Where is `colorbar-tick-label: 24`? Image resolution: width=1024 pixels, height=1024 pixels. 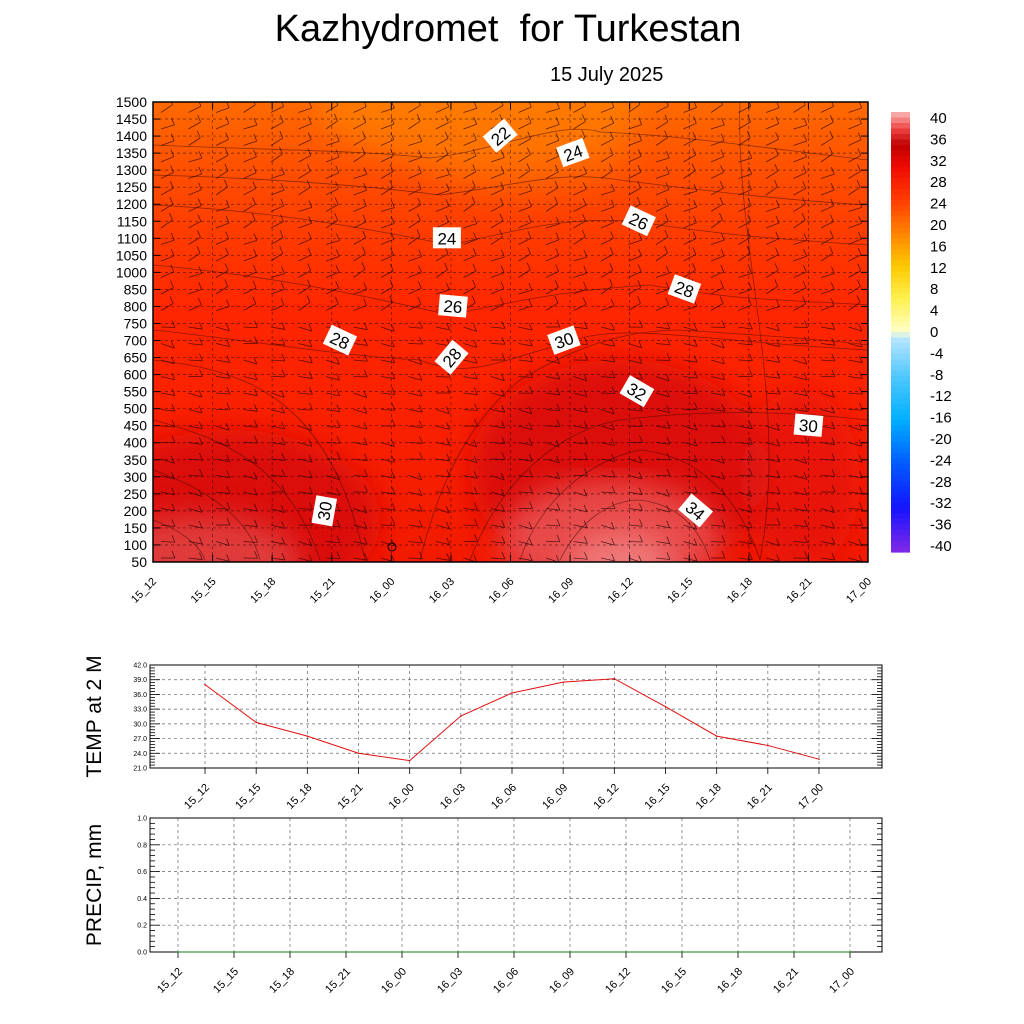 colorbar-tick-label: 24 is located at coordinates (938, 204).